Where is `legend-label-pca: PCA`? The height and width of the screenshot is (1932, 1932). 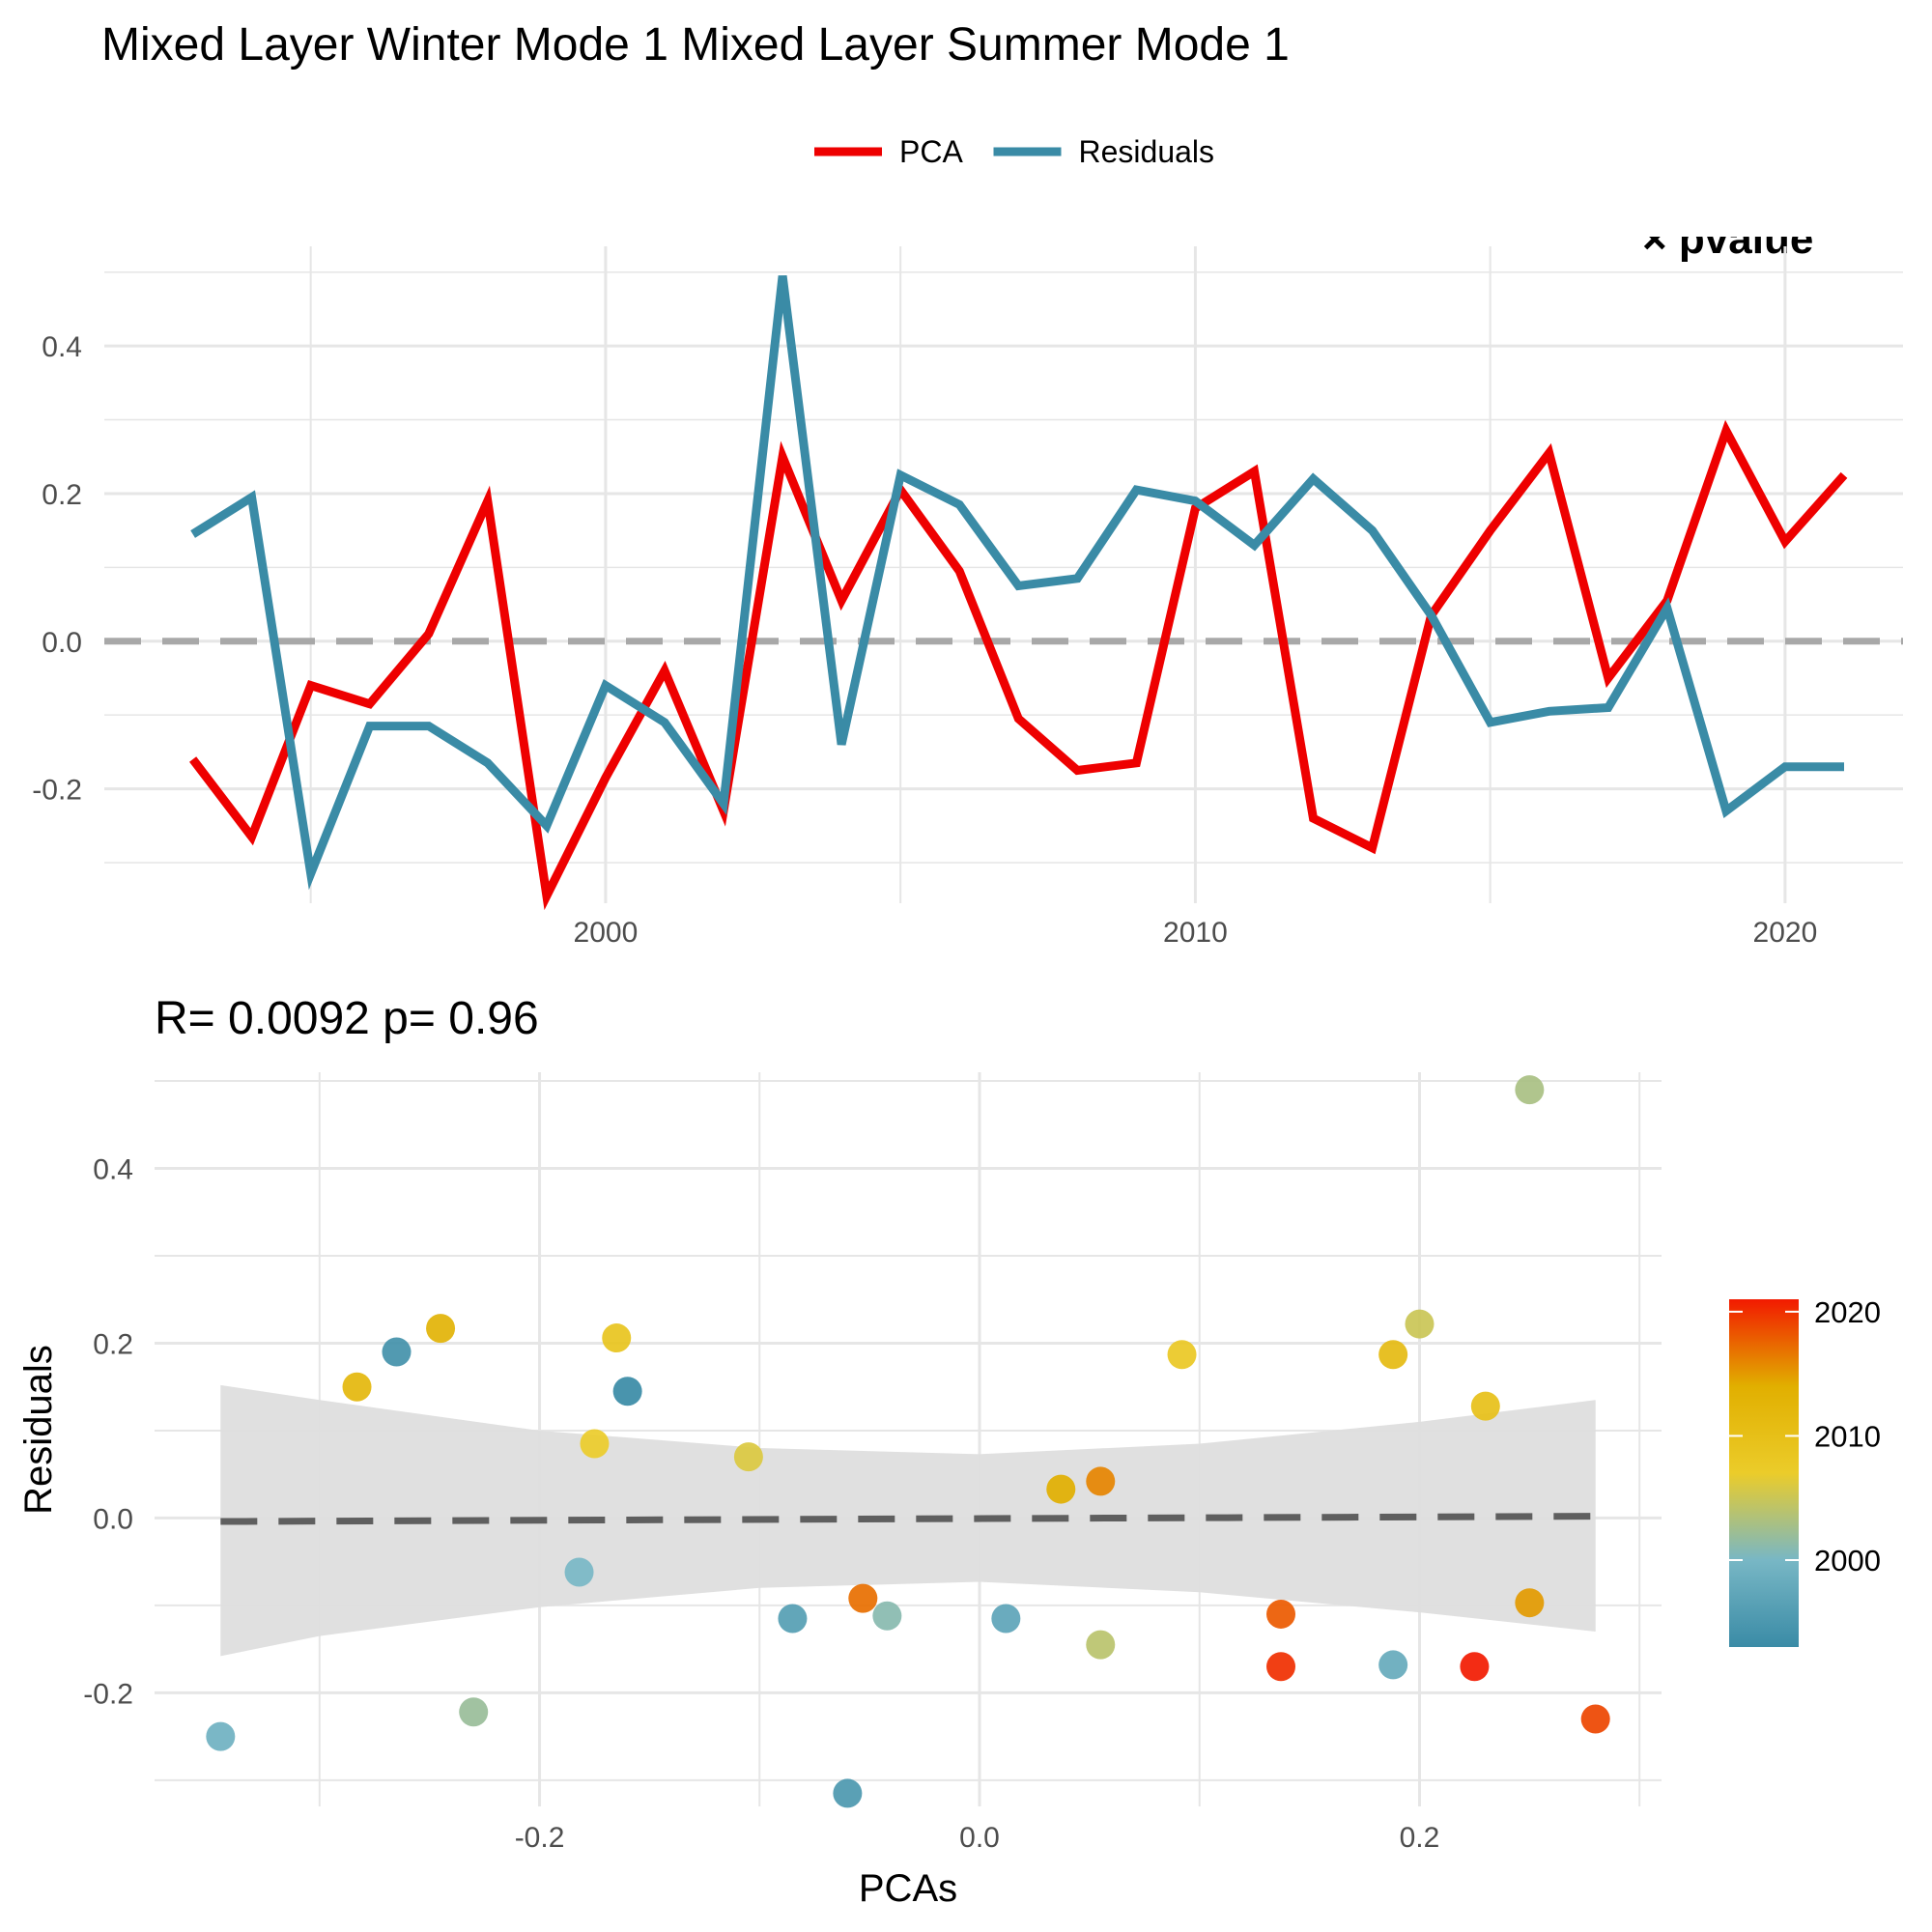
legend-label-pca: PCA is located at coordinates (931, 151).